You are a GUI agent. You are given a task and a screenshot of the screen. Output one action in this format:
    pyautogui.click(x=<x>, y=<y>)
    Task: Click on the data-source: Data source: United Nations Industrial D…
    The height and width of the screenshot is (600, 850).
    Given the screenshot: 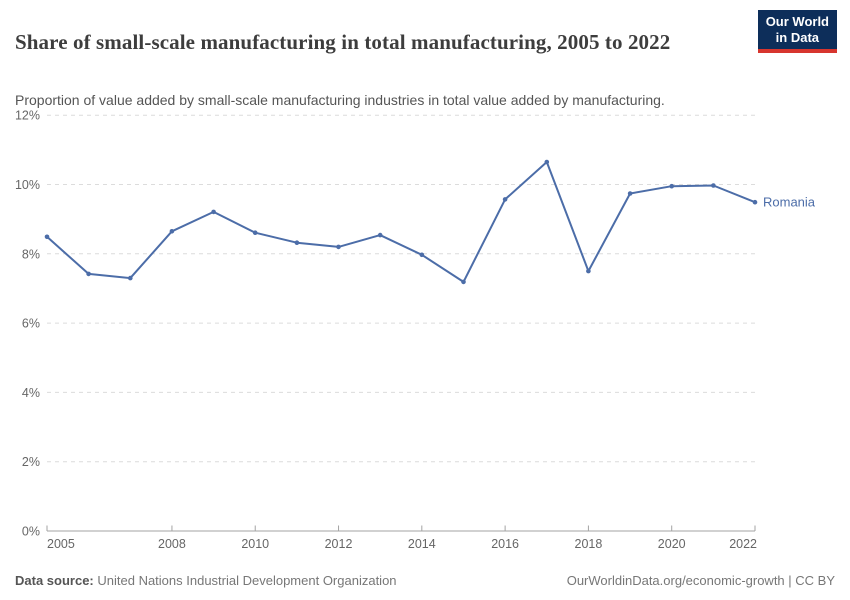 What is the action you would take?
    pyautogui.click(x=206, y=580)
    